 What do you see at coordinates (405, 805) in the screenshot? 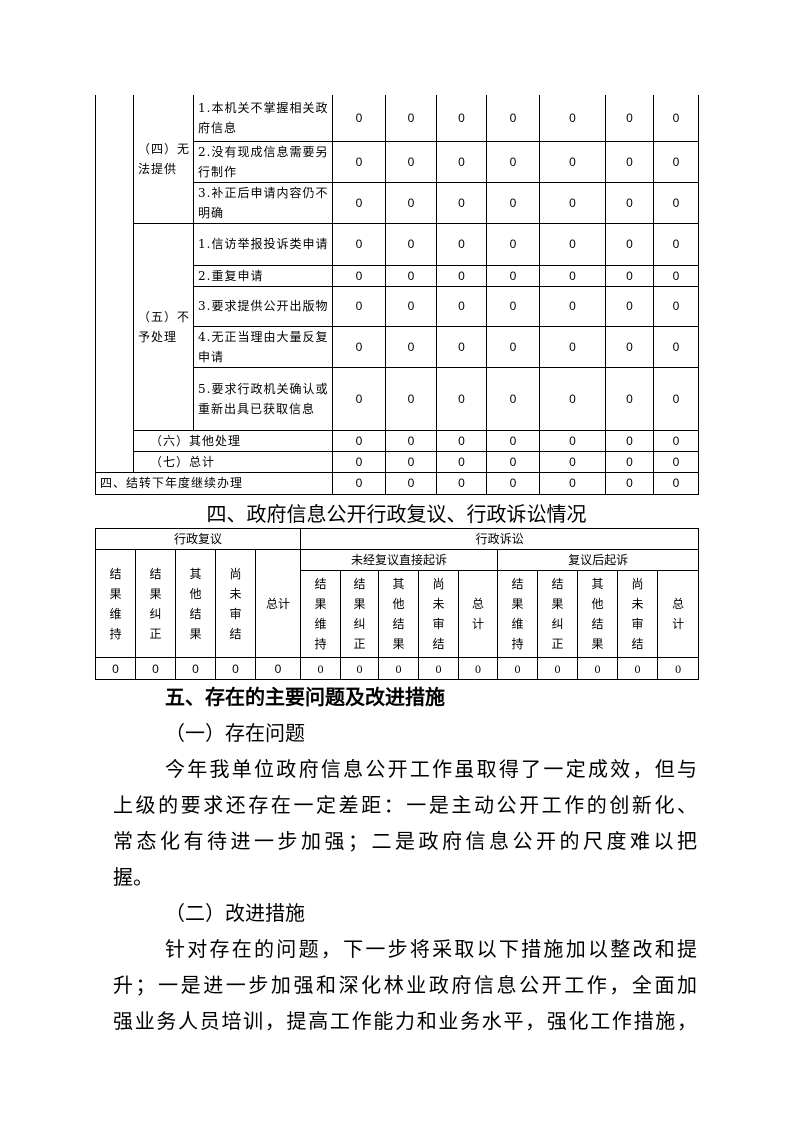
I see `paragraph-line: 上级的要求还存在一定差距：一是主动公开工作的创新化、` at bounding box center [405, 805].